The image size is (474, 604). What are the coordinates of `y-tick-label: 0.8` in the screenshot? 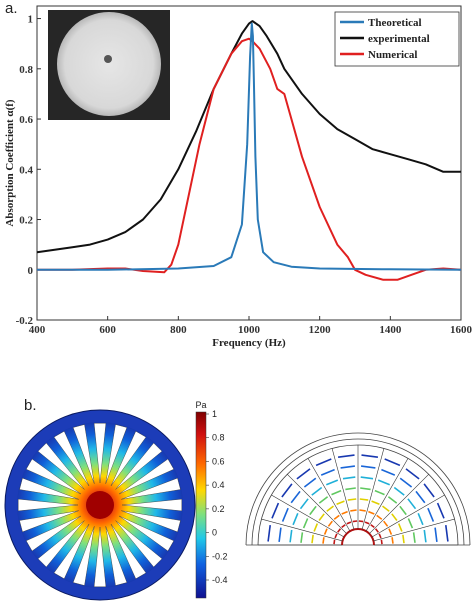 It's located at (26, 70).